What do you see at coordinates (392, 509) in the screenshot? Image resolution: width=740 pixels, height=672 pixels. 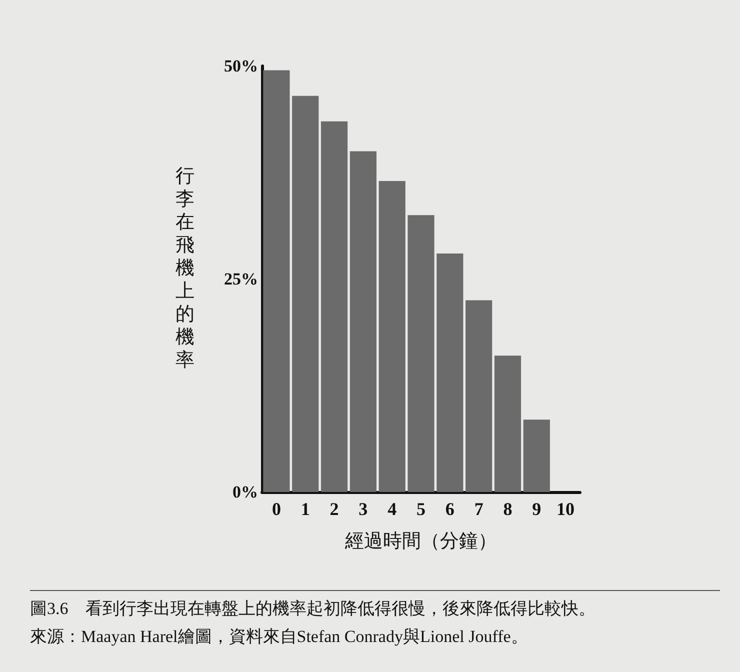 I see `x-tick-label: 4` at bounding box center [392, 509].